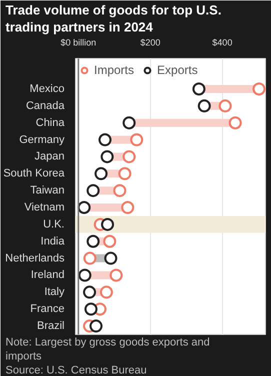  What do you see at coordinates (76, 370) in the screenshot?
I see `source-note: Source: U.S. Census Bureau` at bounding box center [76, 370].